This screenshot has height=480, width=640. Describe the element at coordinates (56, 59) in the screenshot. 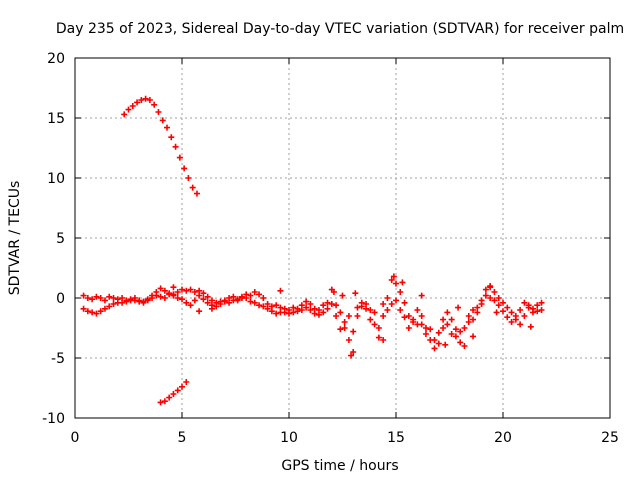

I see `y-tick-label: 20` at that location.